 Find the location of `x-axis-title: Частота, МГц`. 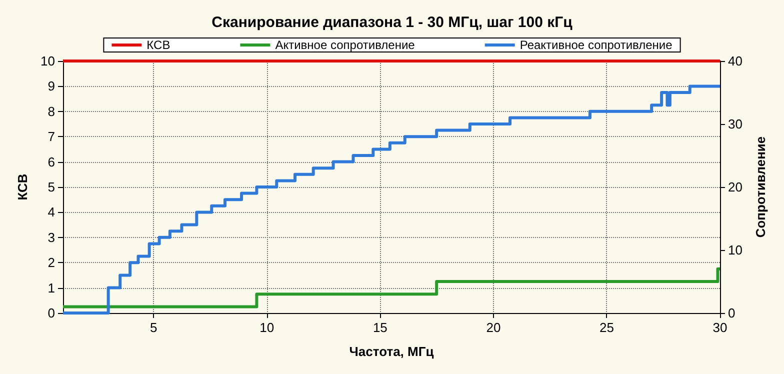

x-axis-title: Частота, МГц is located at coordinates (391, 351).